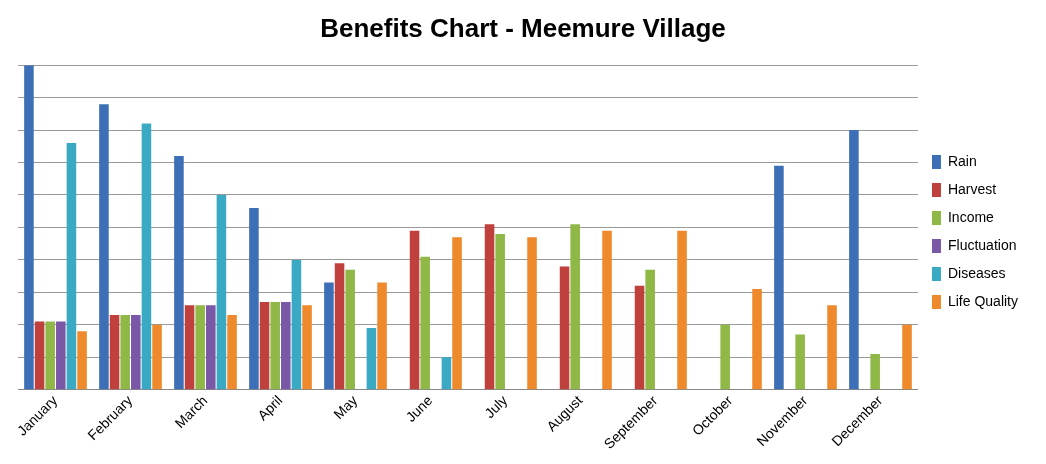 This screenshot has width=1046, height=464. What do you see at coordinates (345, 407) in the screenshot?
I see `x-tick-label: May` at bounding box center [345, 407].